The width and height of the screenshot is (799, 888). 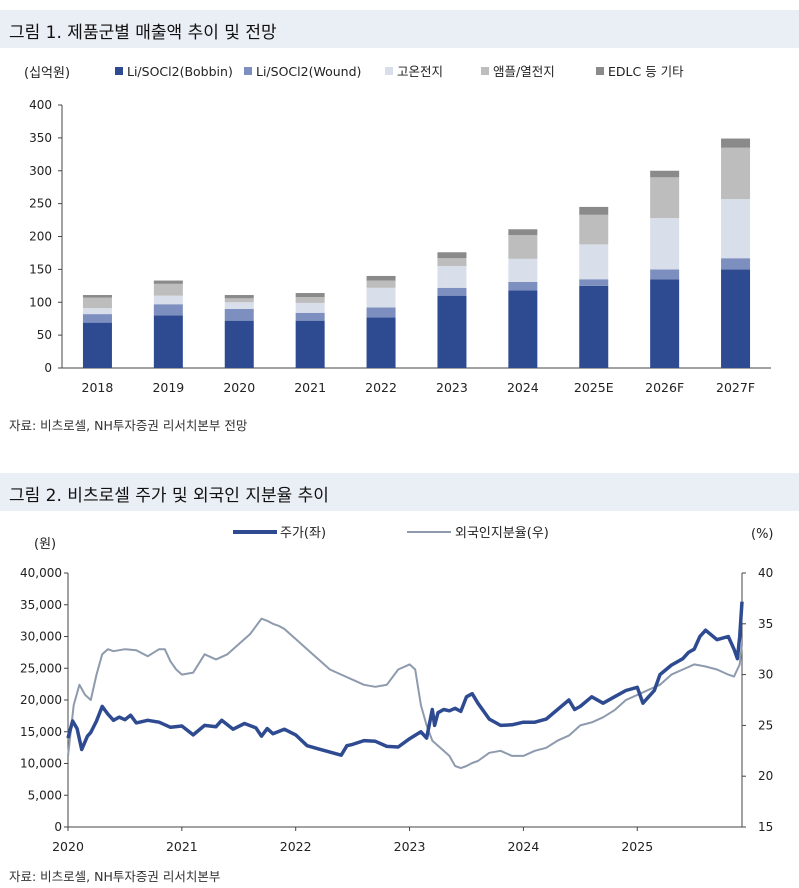 What do you see at coordinates (41, 605) in the screenshot?
I see `left-y-tick-label-7: 35,000` at bounding box center [41, 605].